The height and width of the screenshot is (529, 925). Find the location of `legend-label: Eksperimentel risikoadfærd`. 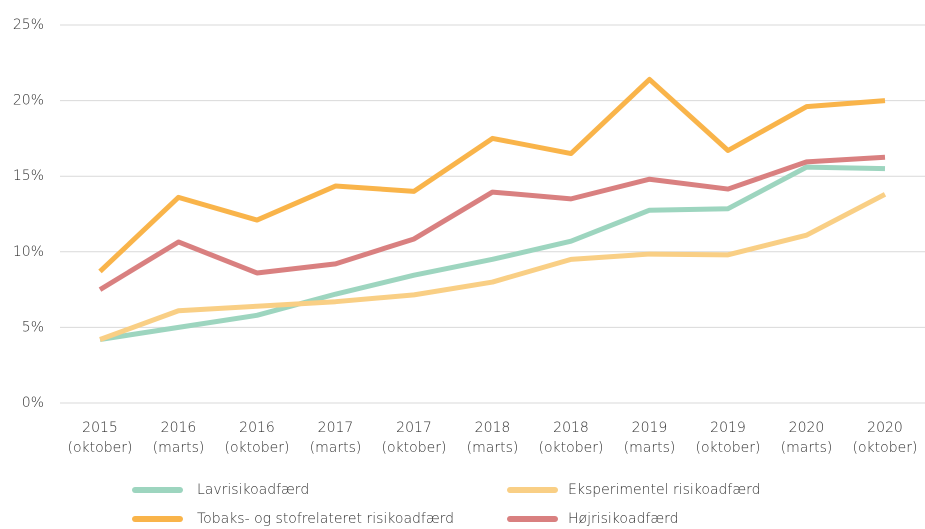

legend-label: Eksperimentel risikoadfærd is located at coordinates (664, 490).